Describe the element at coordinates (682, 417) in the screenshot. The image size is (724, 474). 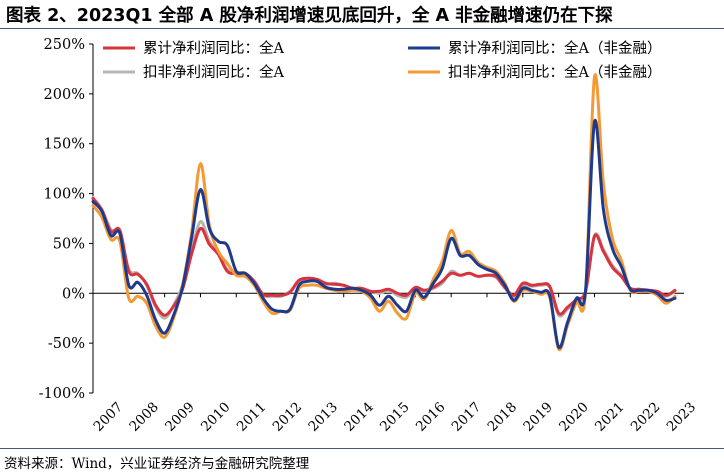
I see `x-tick-label: 2023` at that location.